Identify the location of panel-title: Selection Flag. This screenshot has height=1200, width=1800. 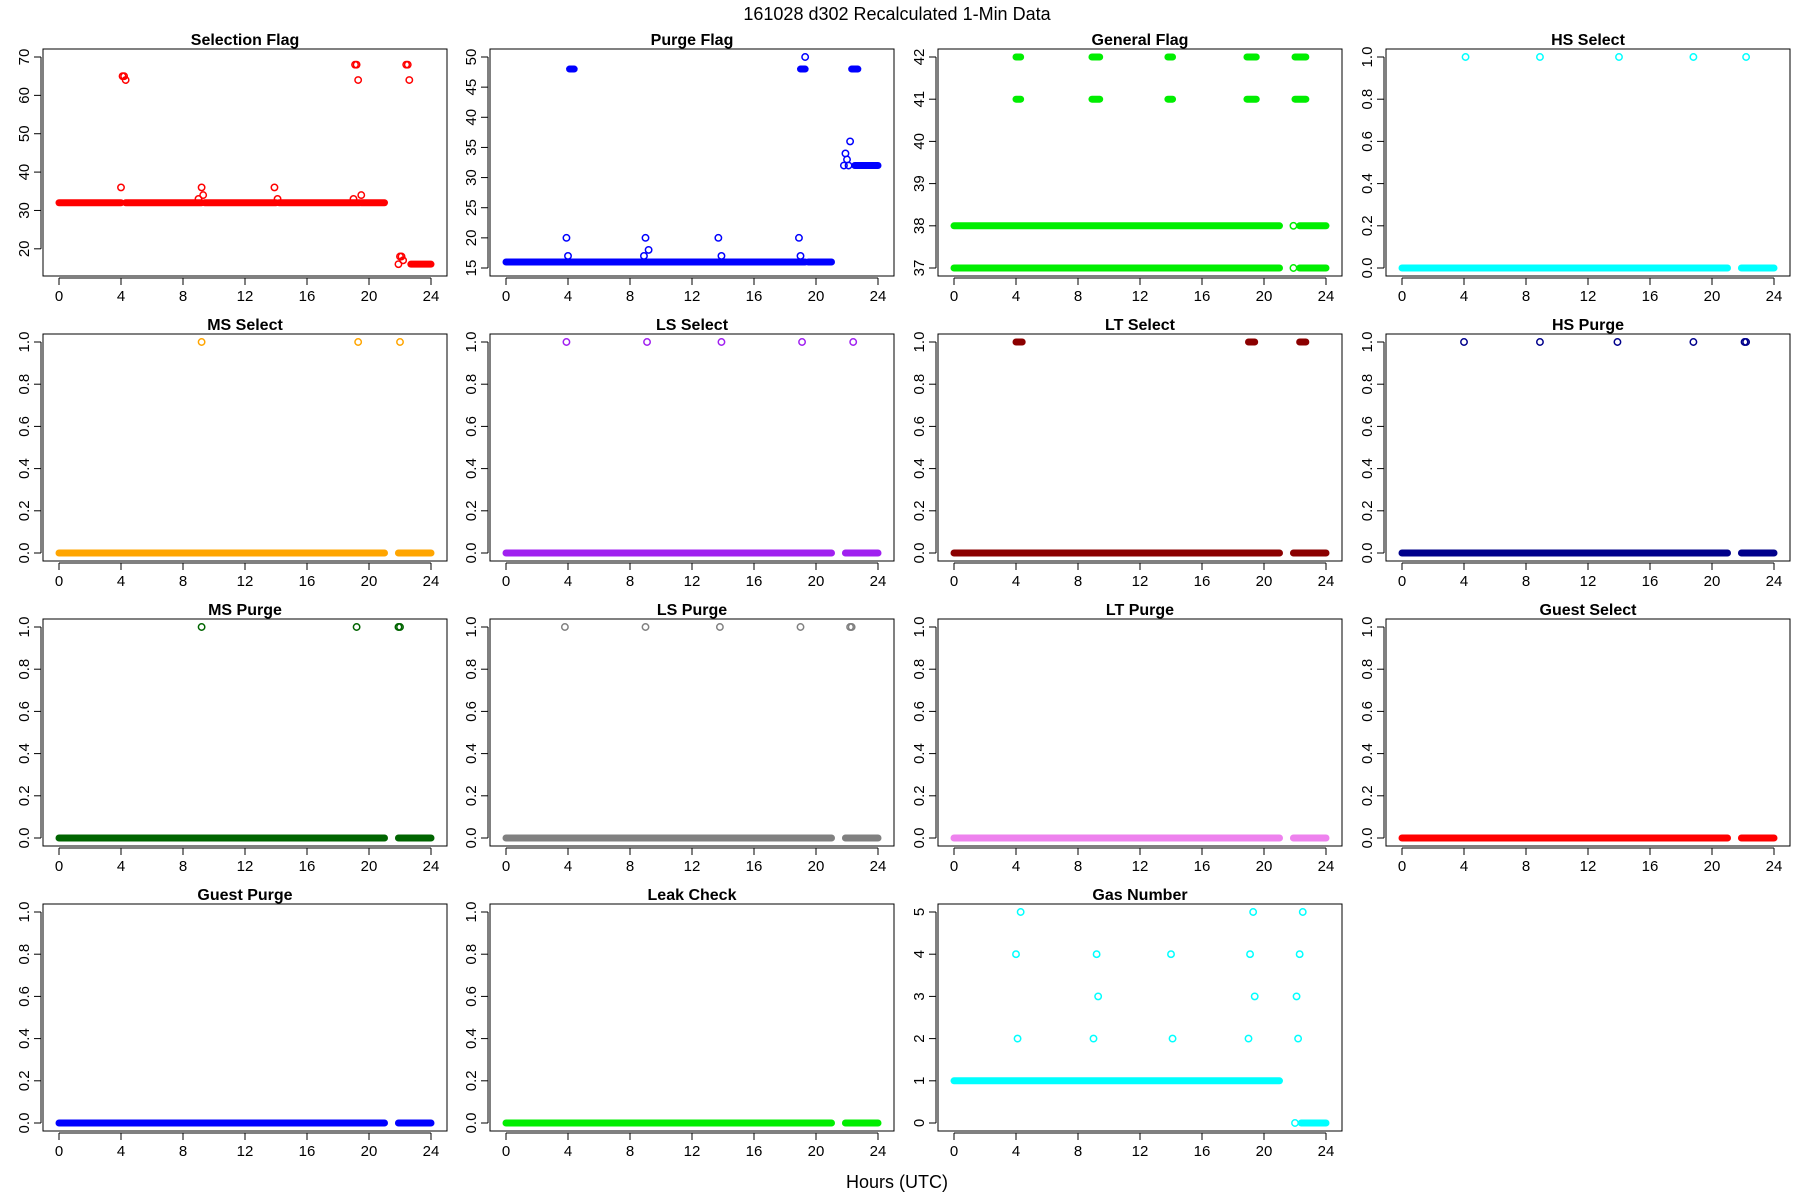
(245, 40).